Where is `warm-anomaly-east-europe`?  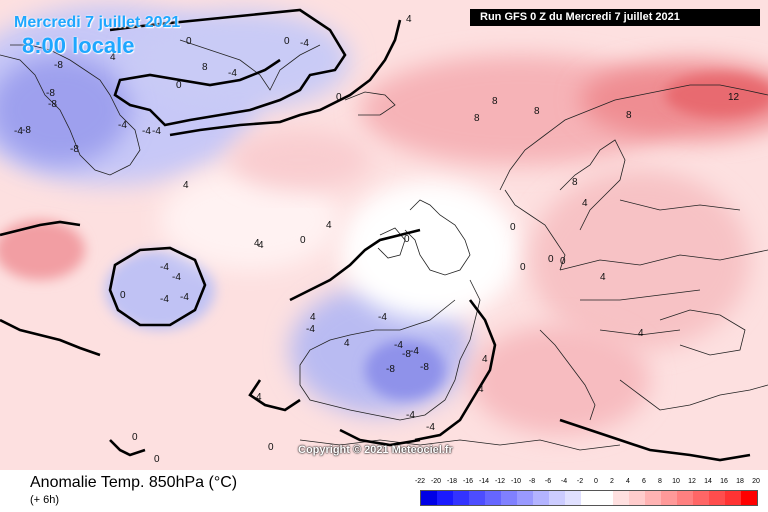 warm-anomaly-east-europe is located at coordinates (640, 260).